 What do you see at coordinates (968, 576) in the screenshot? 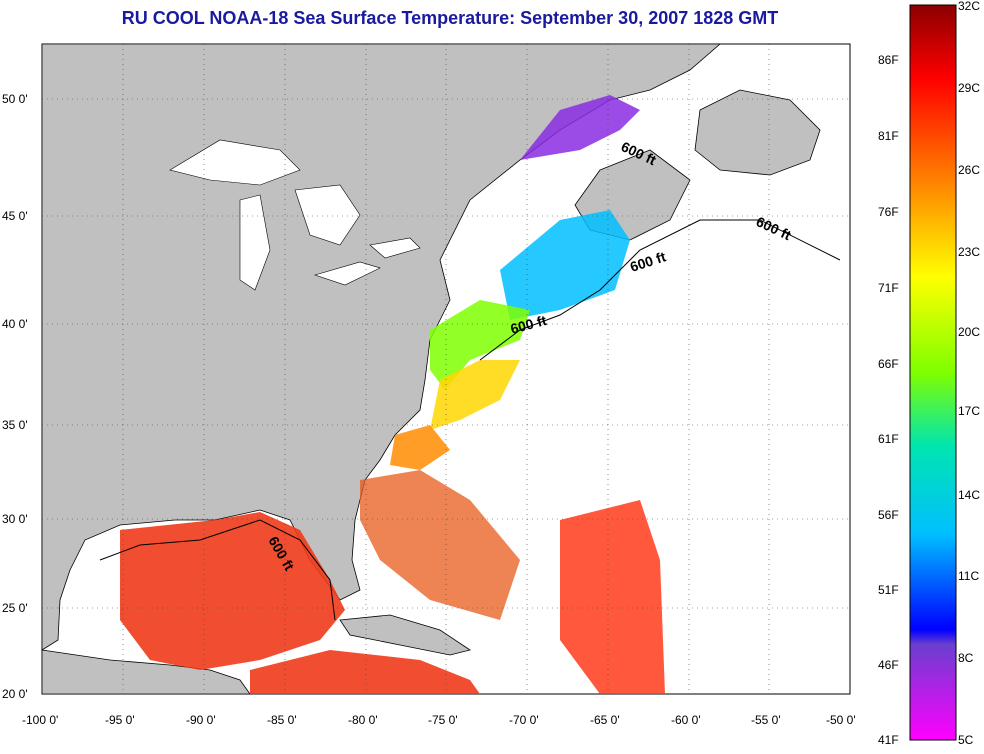
I see `colorbar-c-label: 11C` at bounding box center [968, 576].